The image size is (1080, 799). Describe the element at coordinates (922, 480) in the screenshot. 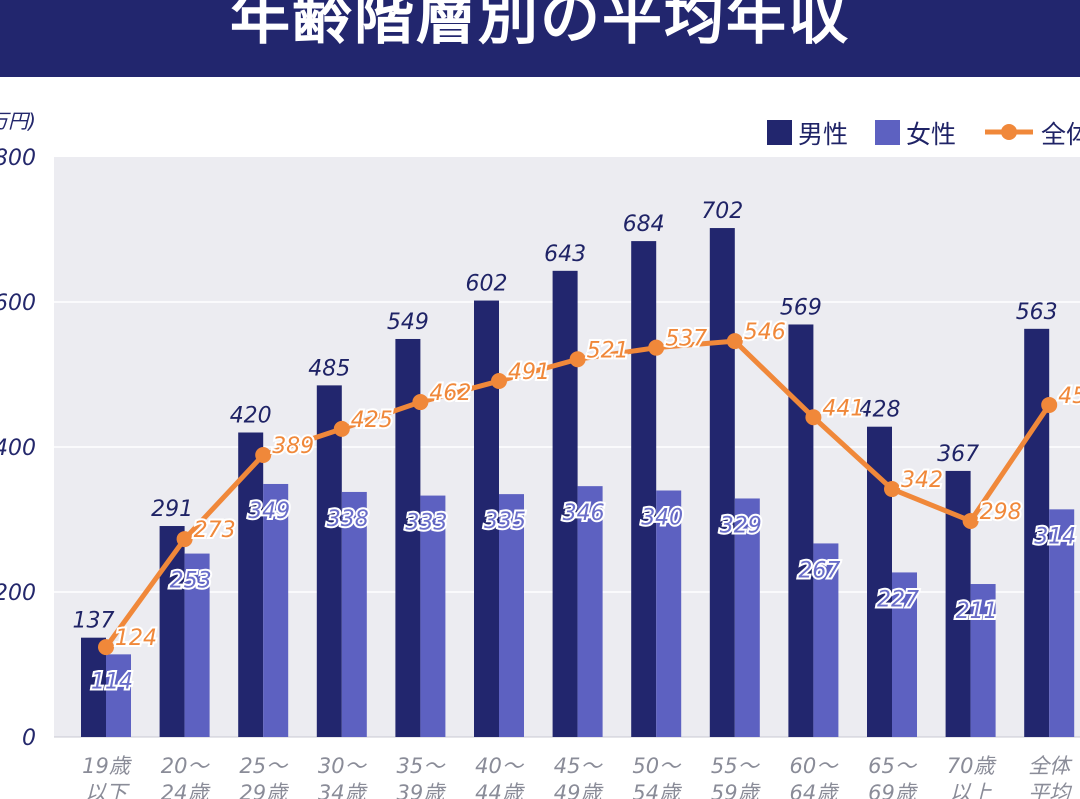

I see `data-label-total: 342` at that location.